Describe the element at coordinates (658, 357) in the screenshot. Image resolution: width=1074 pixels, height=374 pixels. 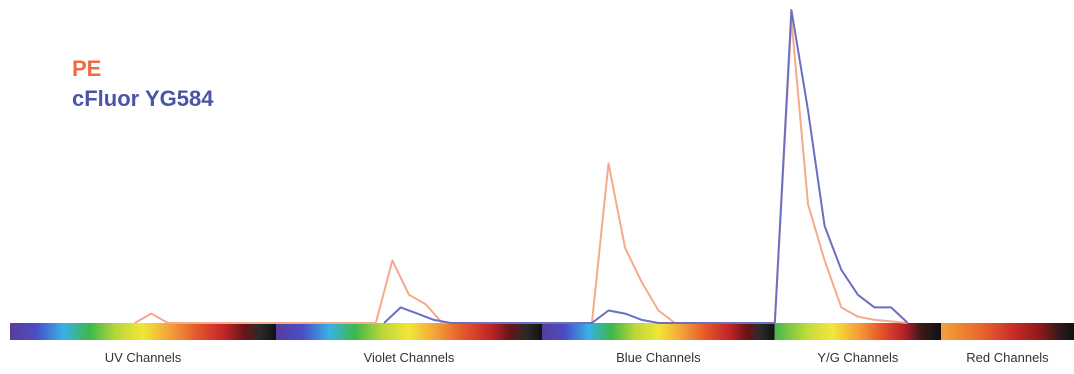
I see `channel-label-2: Blue Channels` at that location.